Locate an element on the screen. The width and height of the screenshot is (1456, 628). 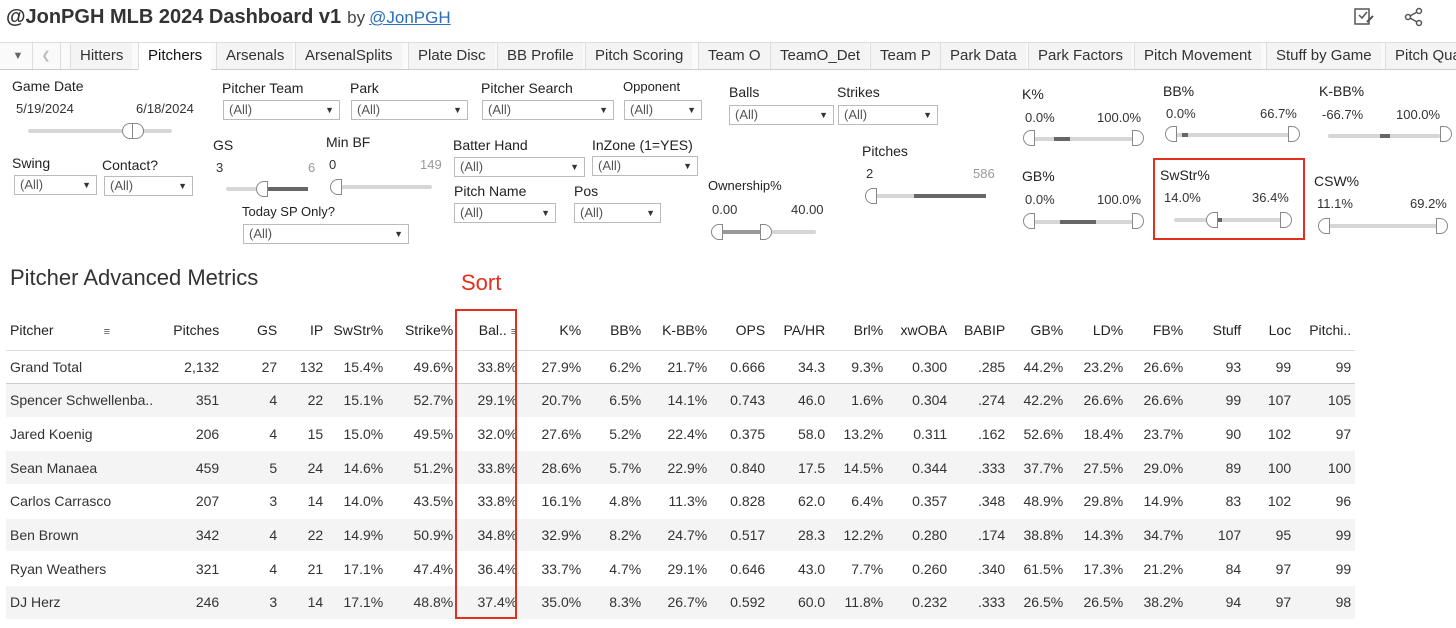
column-header-xwoba: xwOBA is located at coordinates (919, 330).